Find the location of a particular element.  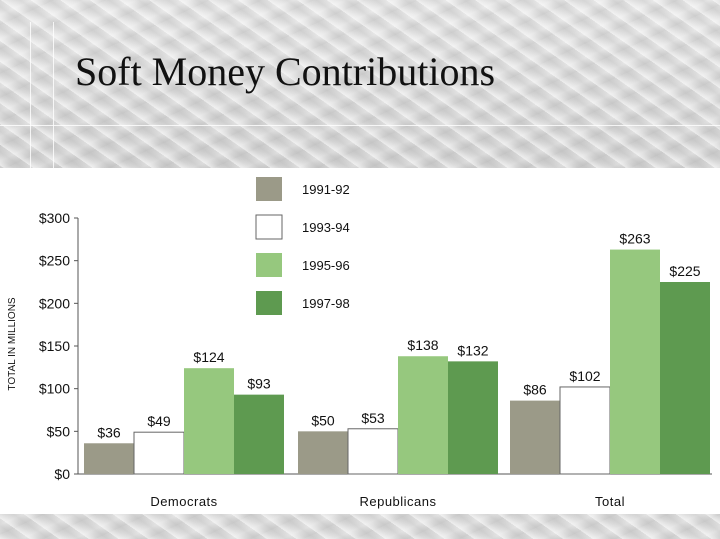

legend-label: 1991-92 is located at coordinates (326, 189).